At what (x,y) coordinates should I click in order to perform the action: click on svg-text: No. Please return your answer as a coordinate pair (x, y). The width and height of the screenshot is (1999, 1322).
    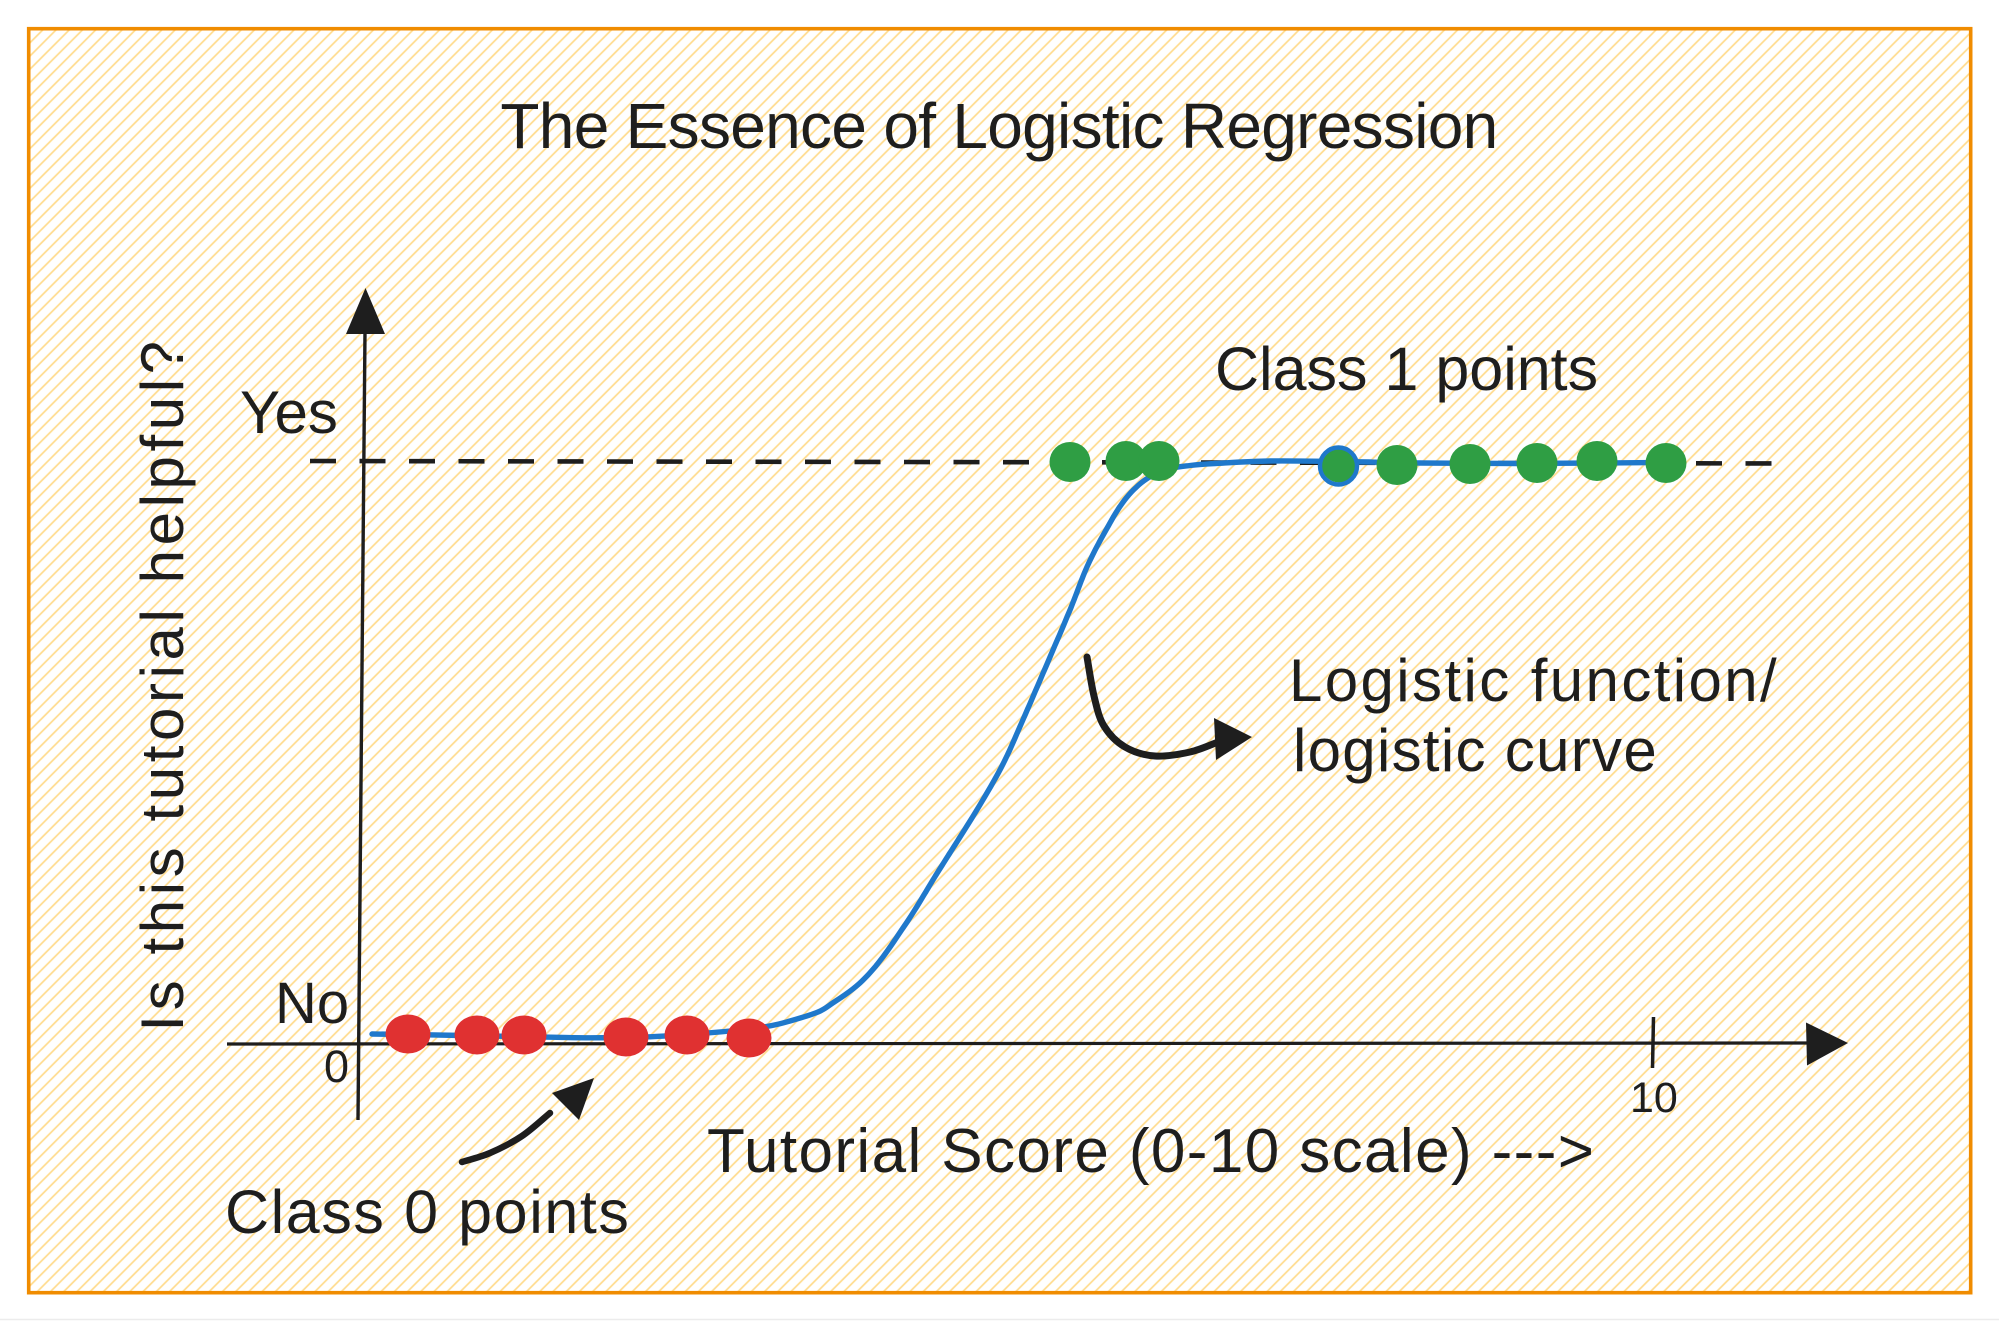
    Looking at the image, I should click on (312, 1003).